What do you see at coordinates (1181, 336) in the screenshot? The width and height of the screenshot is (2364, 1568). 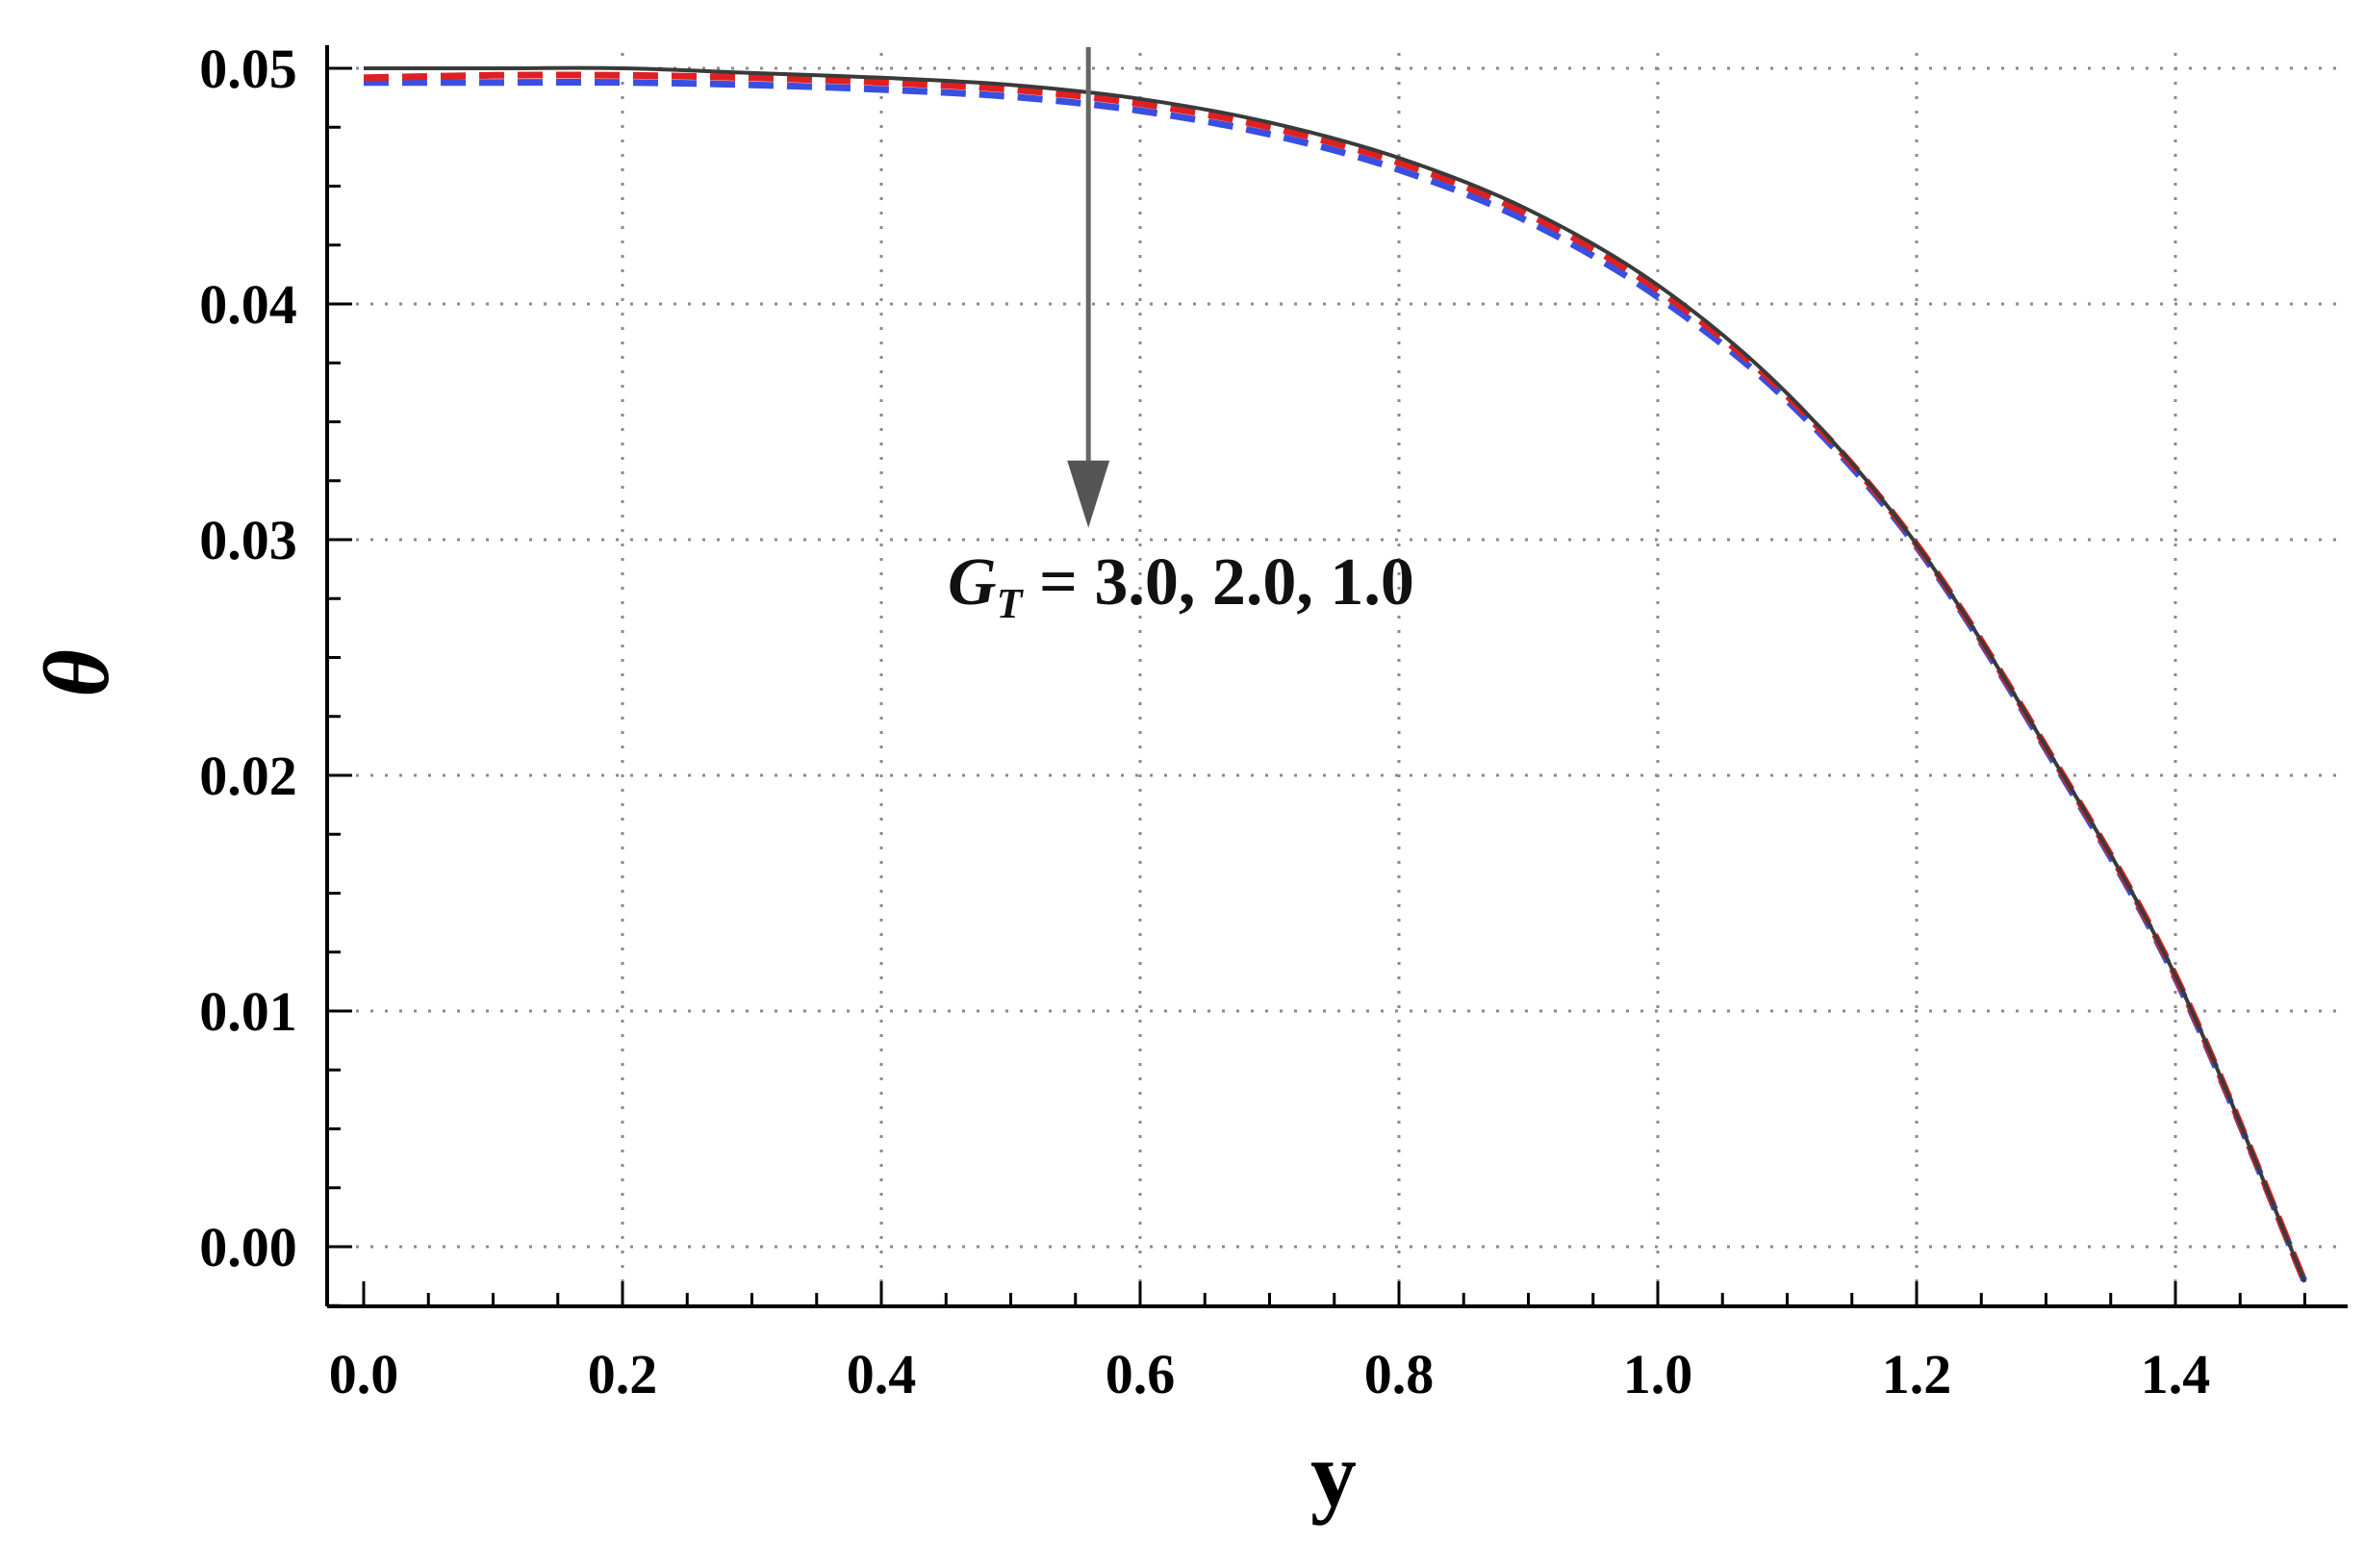 I see `annotation: GT = 3.0, 2.0, 1.0` at bounding box center [1181, 336].